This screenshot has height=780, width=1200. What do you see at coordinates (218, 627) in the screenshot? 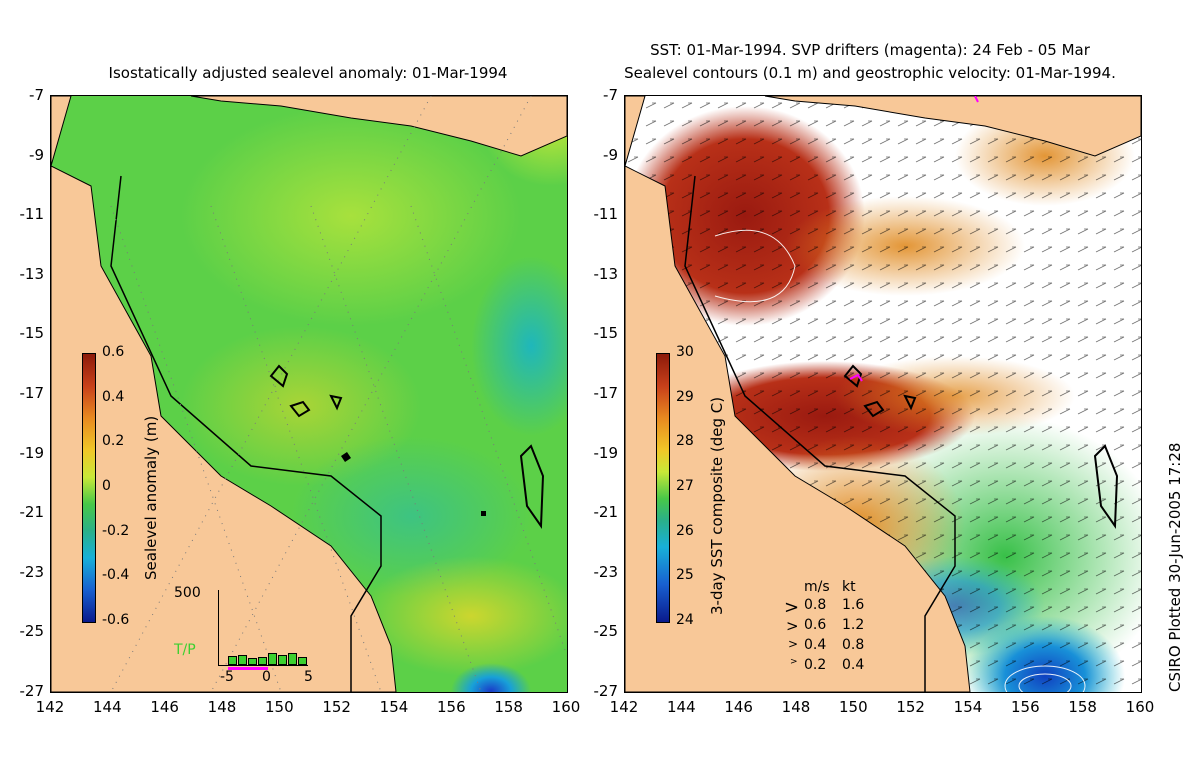
I see `histogram-y-axis` at bounding box center [218, 627].